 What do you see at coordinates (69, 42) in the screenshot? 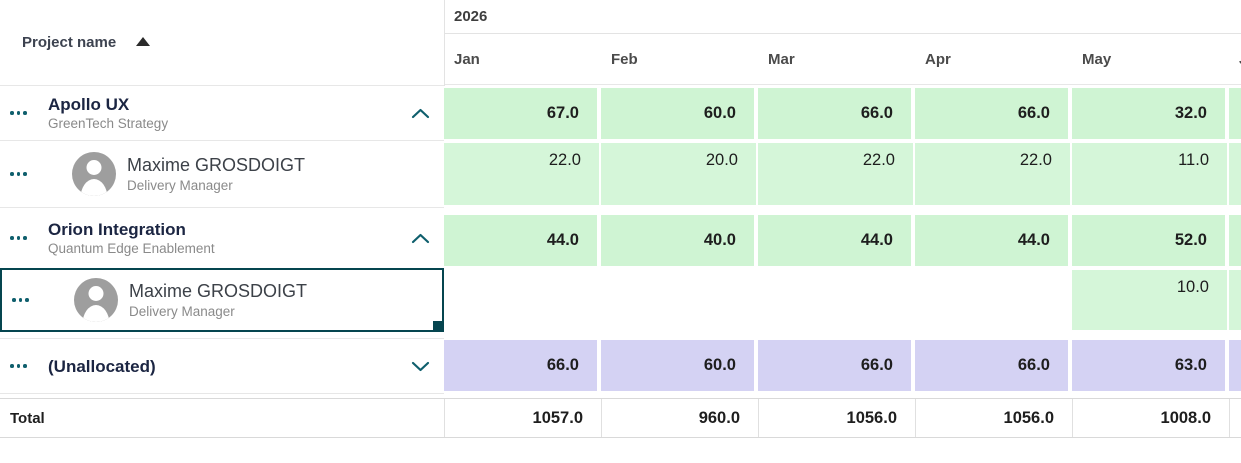
I see `project-name-header-label: Project name` at bounding box center [69, 42].